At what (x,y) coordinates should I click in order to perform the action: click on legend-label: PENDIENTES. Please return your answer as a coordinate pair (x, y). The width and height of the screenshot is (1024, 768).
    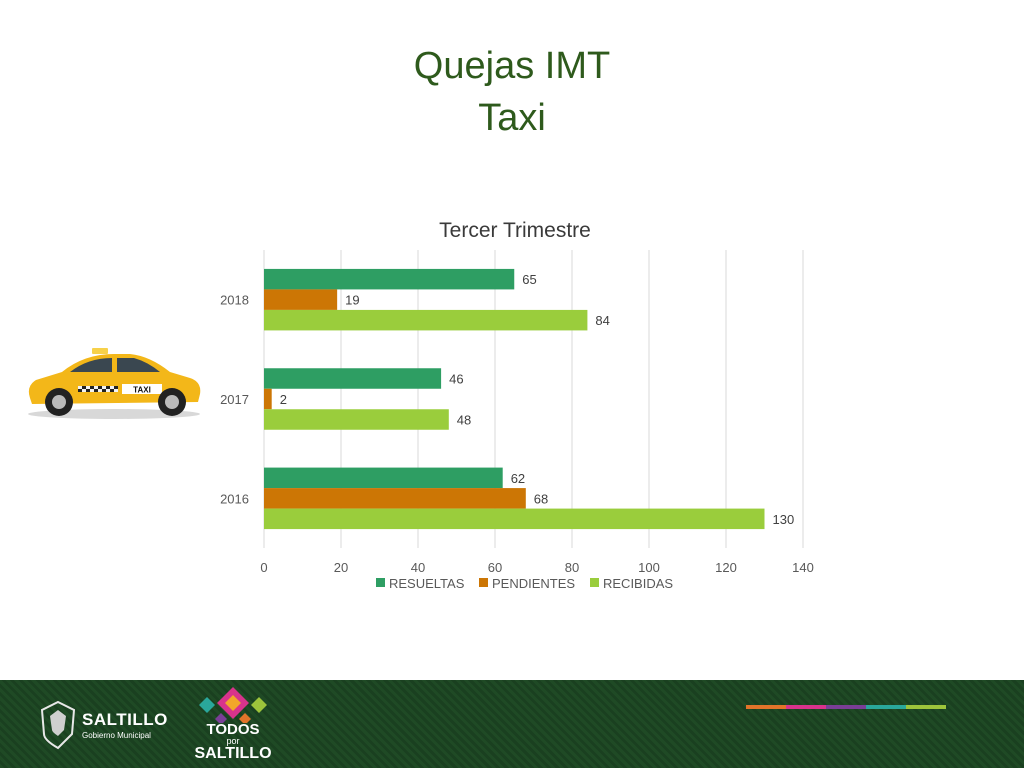
    Looking at the image, I should click on (533, 583).